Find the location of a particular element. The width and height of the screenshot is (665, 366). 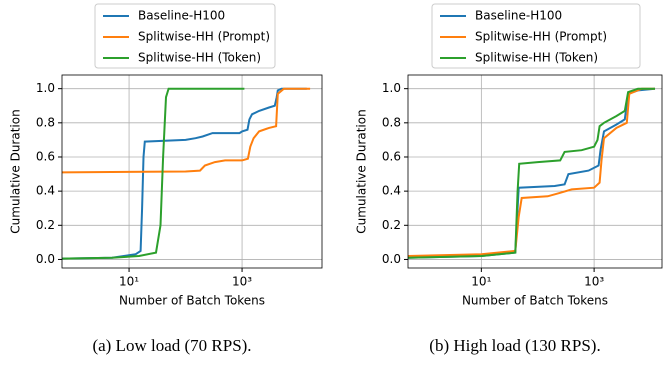

caption: (a) Low load (70 RPS). is located at coordinates (171, 345).